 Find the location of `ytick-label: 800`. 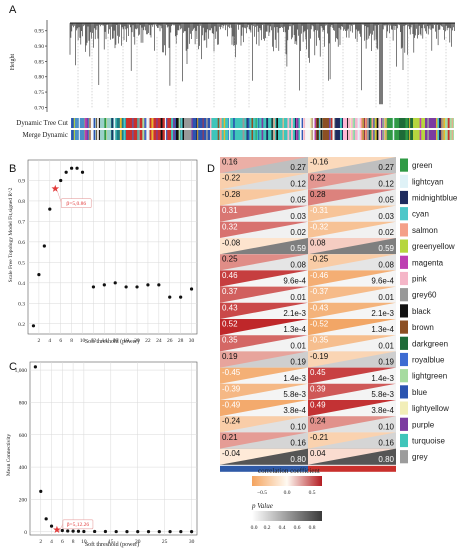

ytick-label: 800 is located at coordinates (23, 403).